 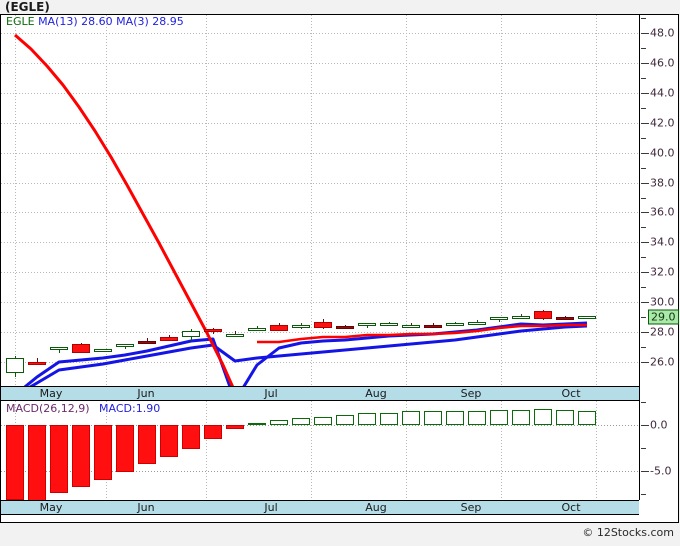 What do you see at coordinates (146, 393) in the screenshot?
I see `month-label-jun: Jun` at bounding box center [146, 393].